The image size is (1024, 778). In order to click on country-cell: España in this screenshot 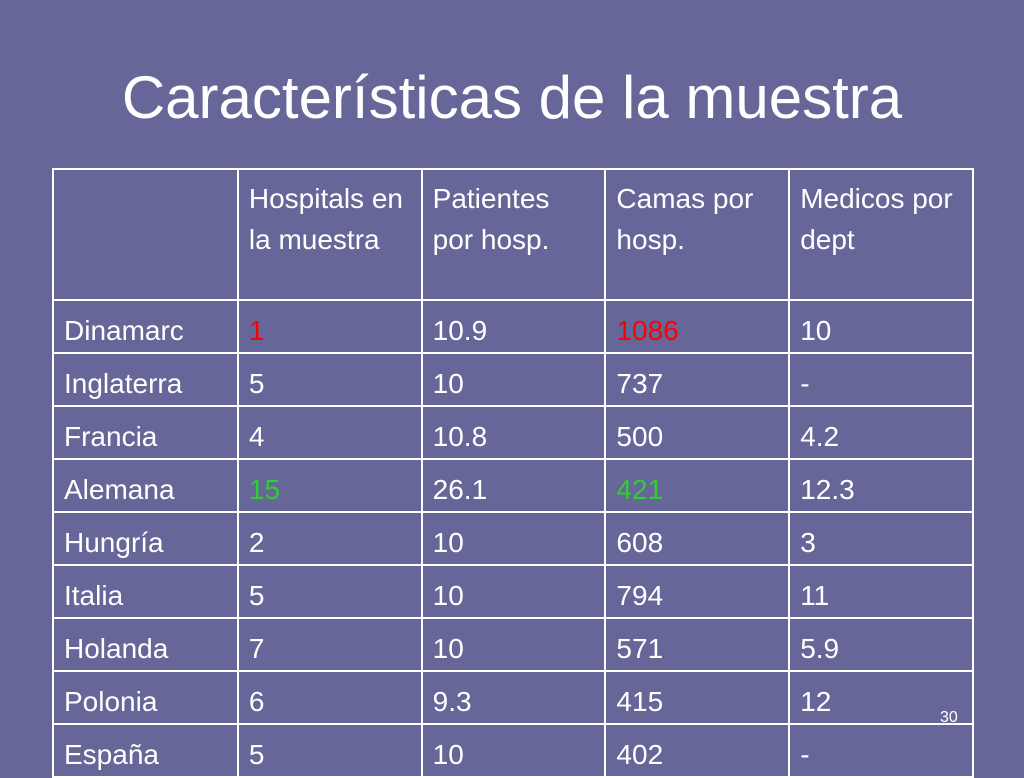, I will do `click(145, 750)`.